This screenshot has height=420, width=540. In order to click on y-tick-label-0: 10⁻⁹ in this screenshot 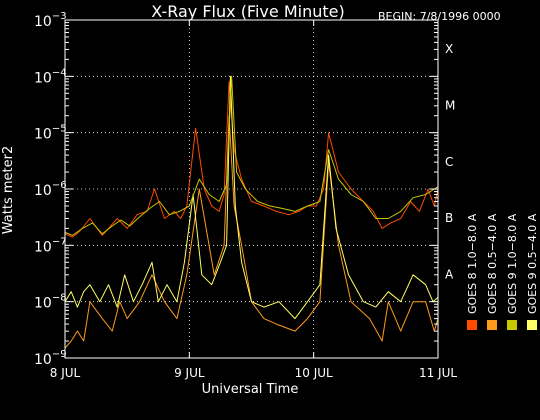, I will do `click(50, 358)`.